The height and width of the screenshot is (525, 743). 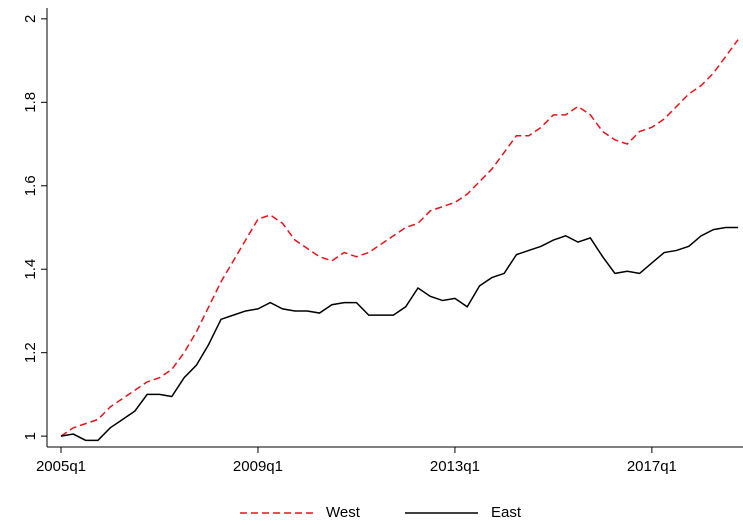 What do you see at coordinates (455, 466) in the screenshot?
I see `x-tick-label: 2013q1` at bounding box center [455, 466].